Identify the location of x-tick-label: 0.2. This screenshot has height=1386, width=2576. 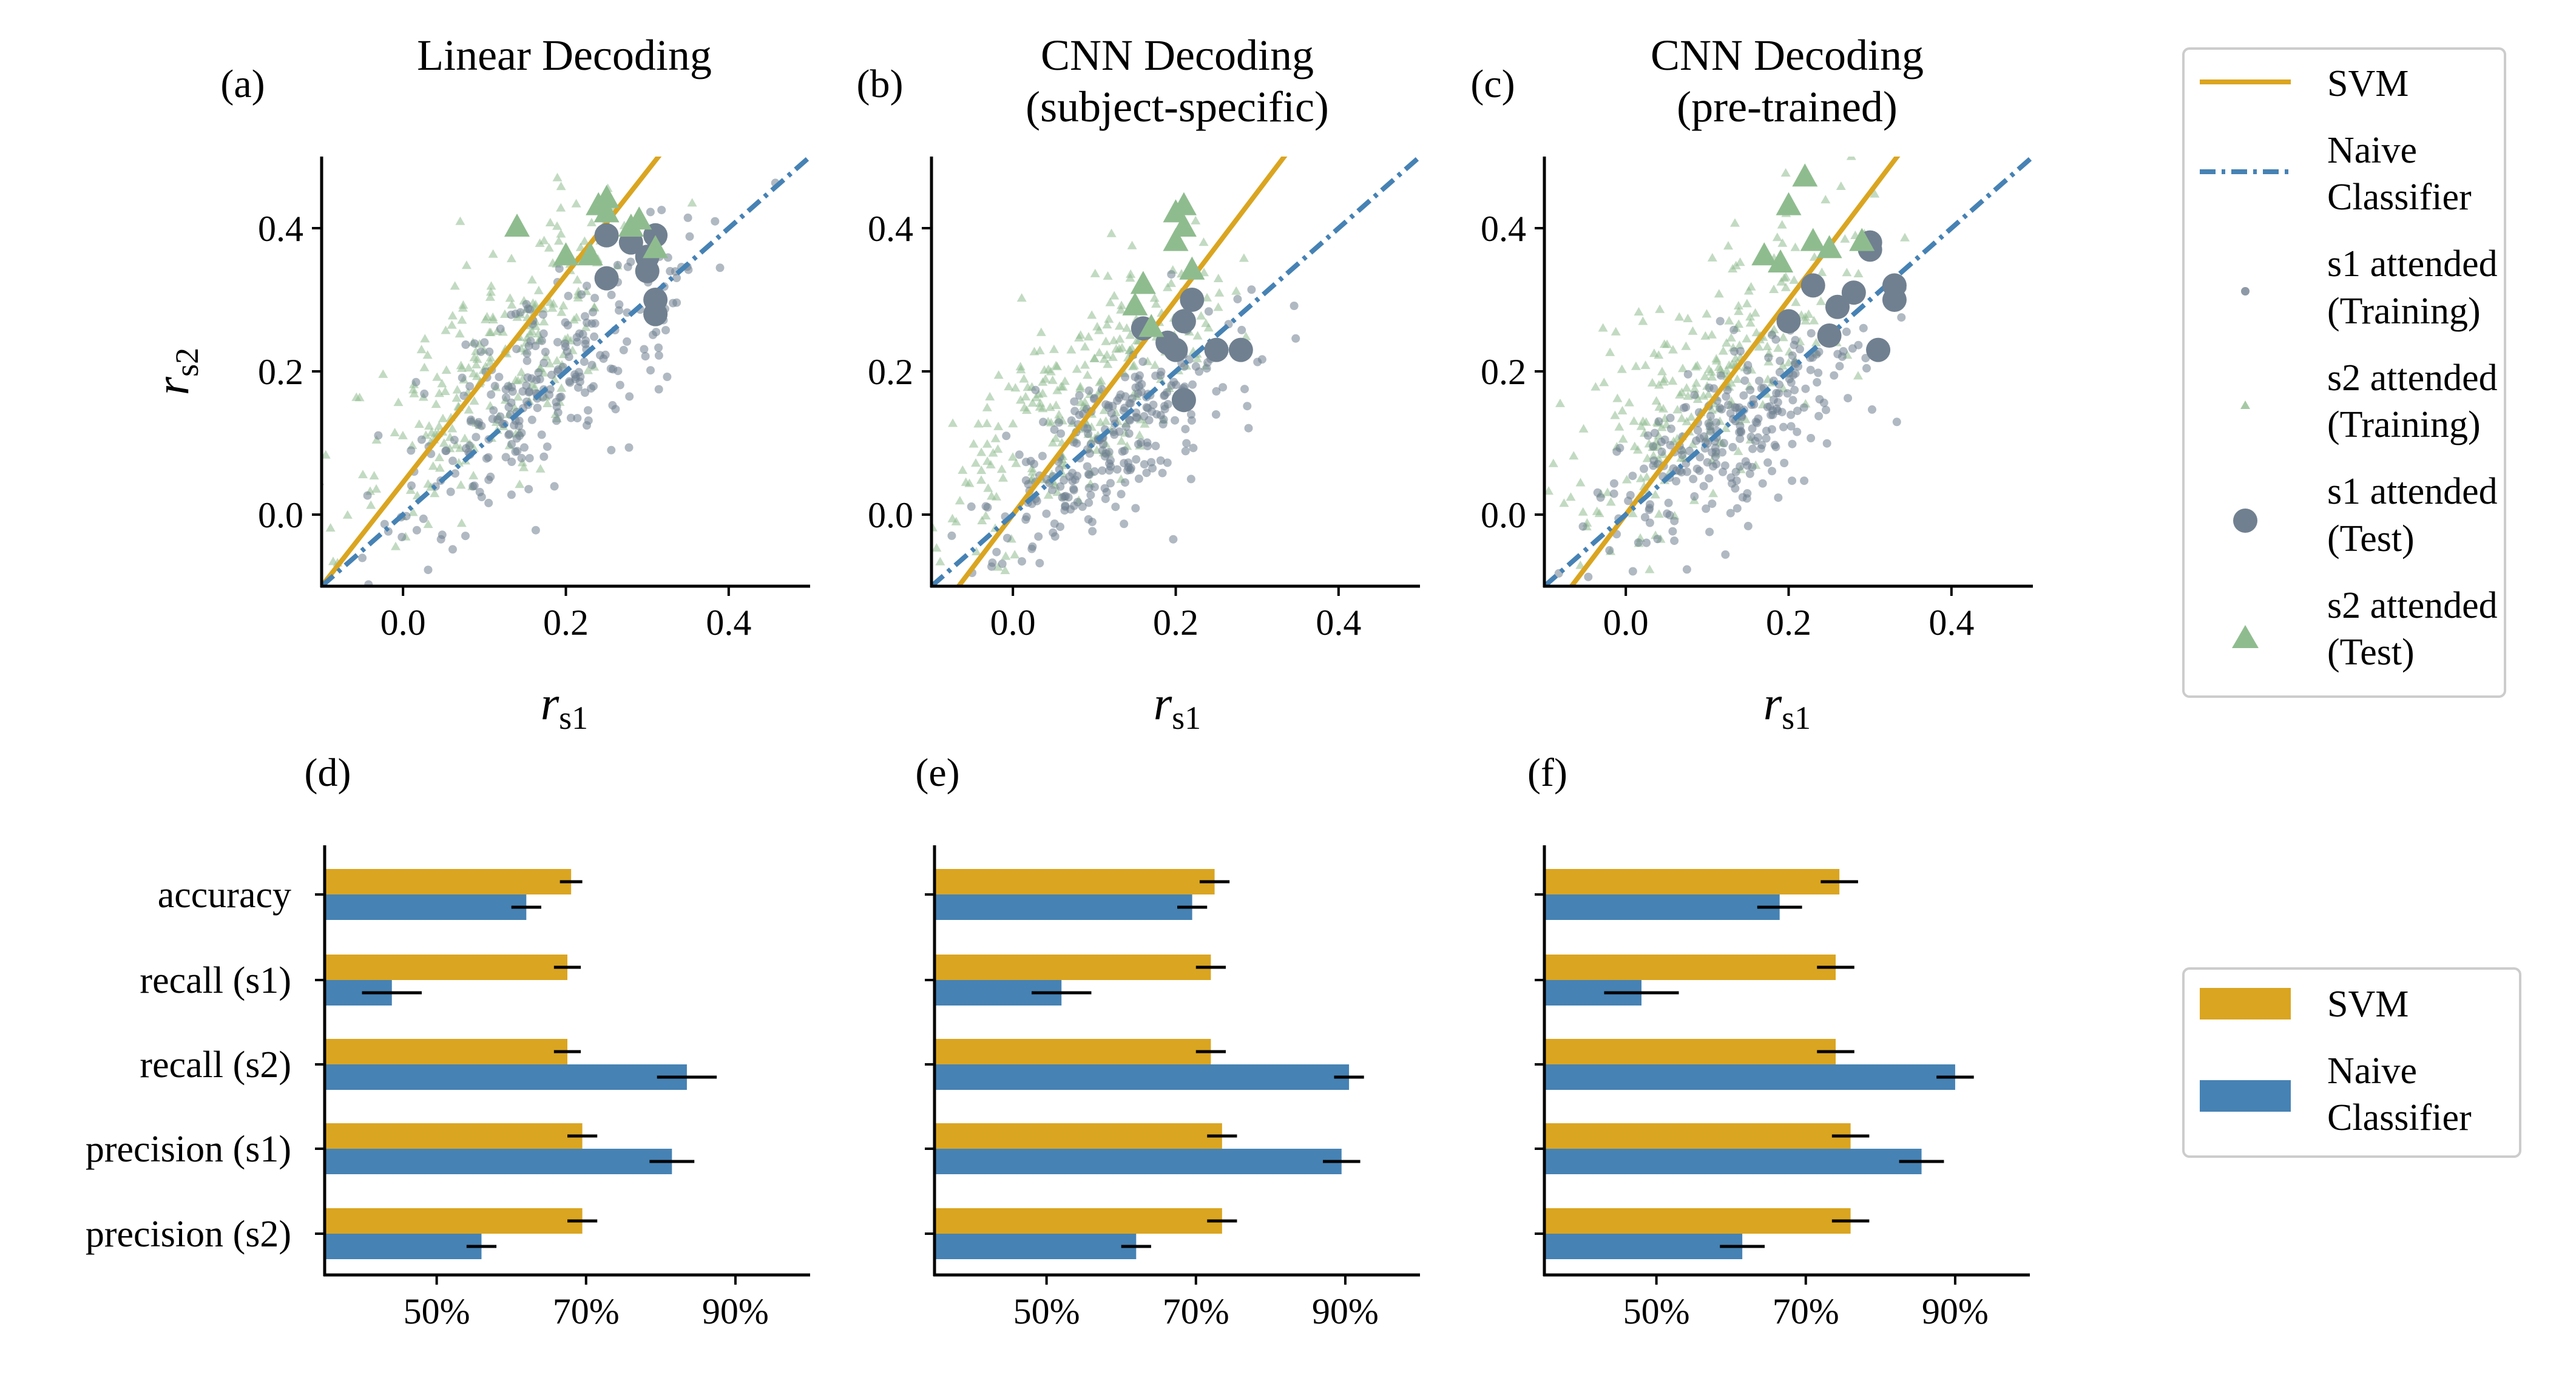
(566, 623).